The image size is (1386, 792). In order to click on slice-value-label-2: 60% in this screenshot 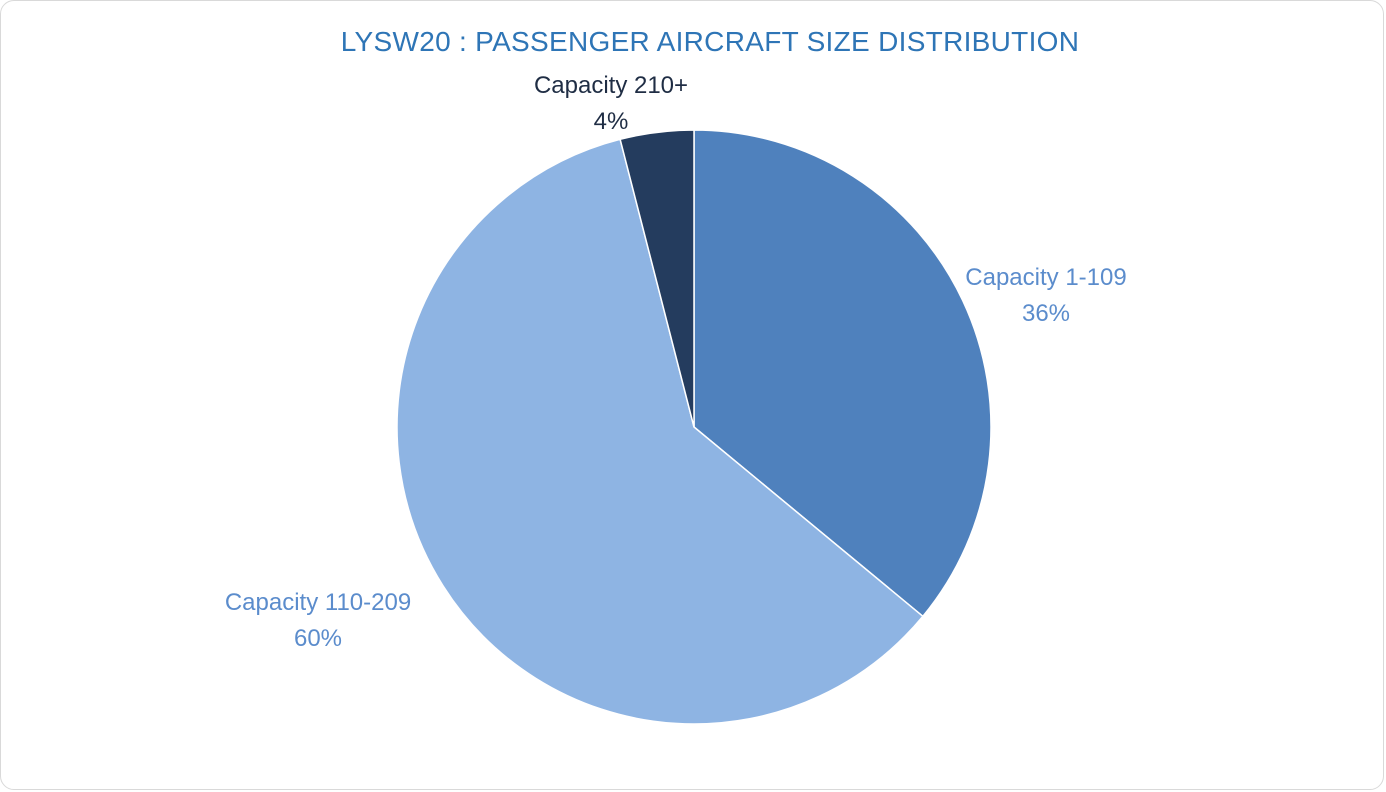, I will do `click(318, 638)`.